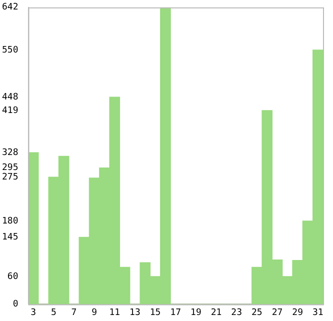 The image size is (333, 321). I want to click on x-tick-label: 15, so click(155, 313).